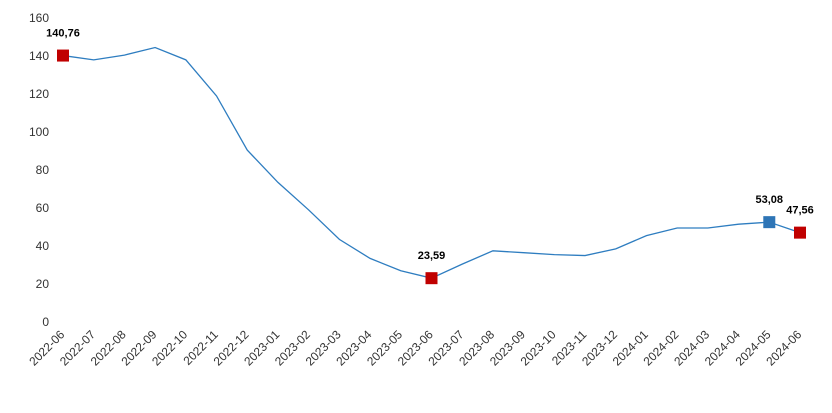  What do you see at coordinates (39, 56) in the screenshot?
I see `y-tick-label: 140` at bounding box center [39, 56].